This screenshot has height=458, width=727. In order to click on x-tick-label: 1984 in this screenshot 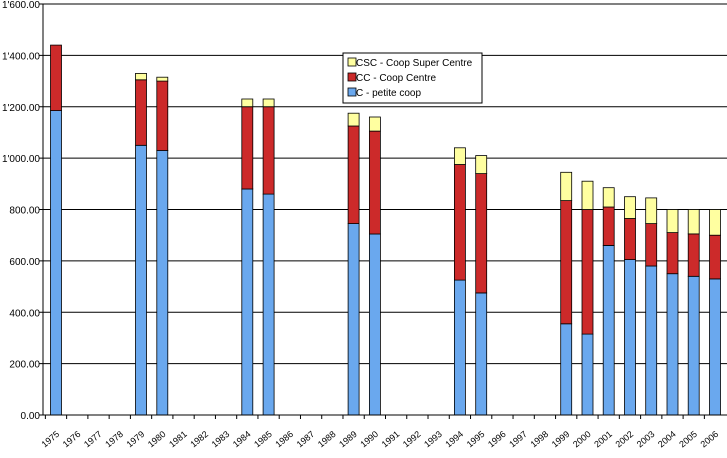, I will do `click(242, 439)`.